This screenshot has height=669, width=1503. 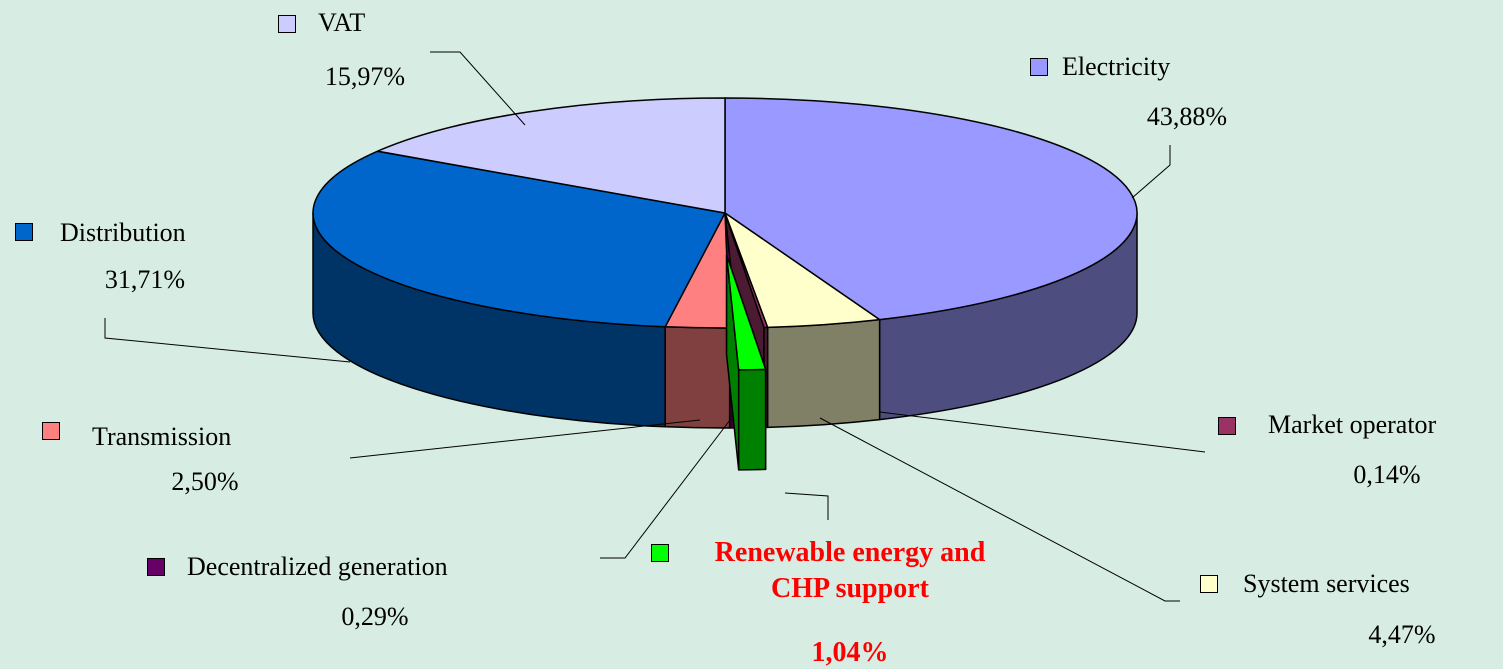 What do you see at coordinates (162, 436) in the screenshot?
I see `legend-label: Transmission` at bounding box center [162, 436].